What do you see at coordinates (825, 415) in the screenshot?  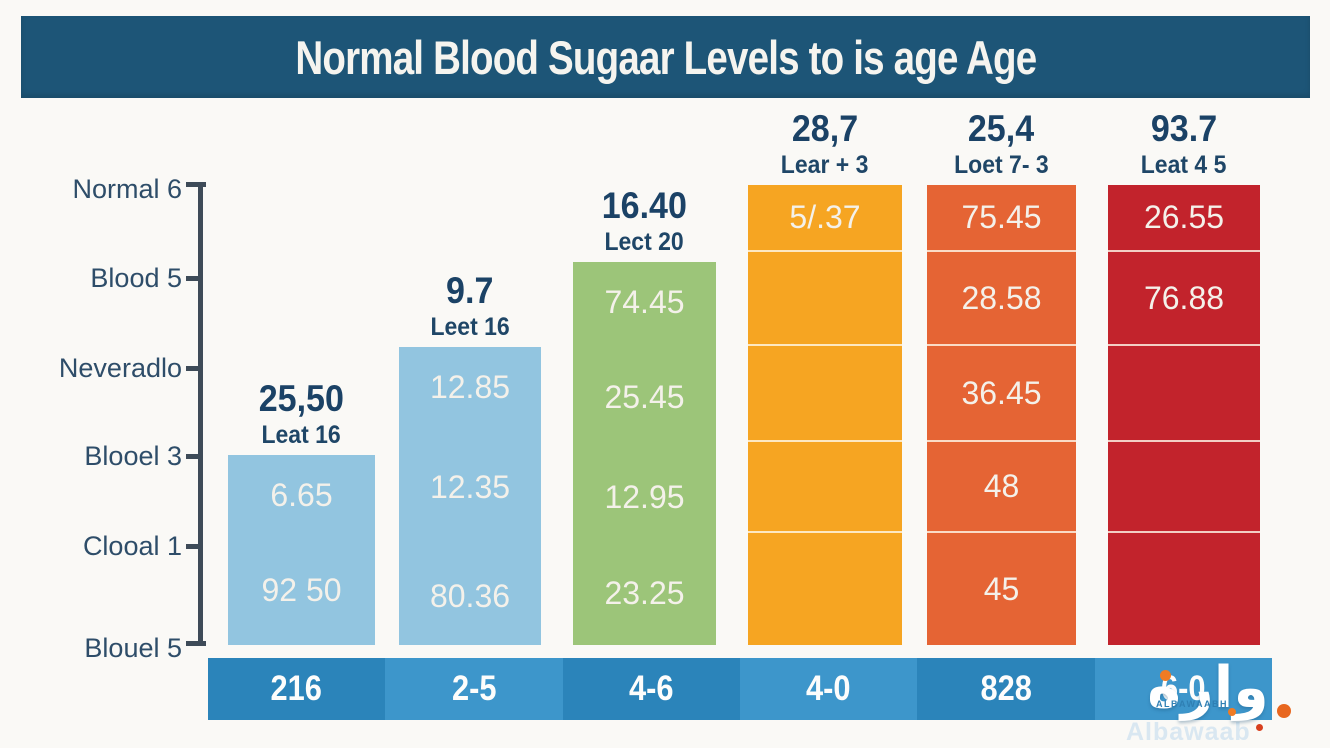 I see `bar: 5/.37` at bounding box center [825, 415].